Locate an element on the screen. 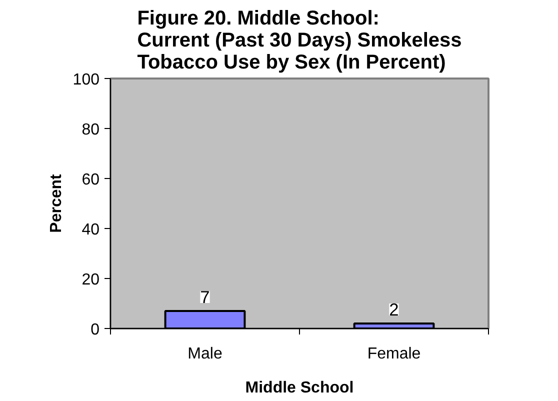  x-tick-label: Male is located at coordinates (205, 354).